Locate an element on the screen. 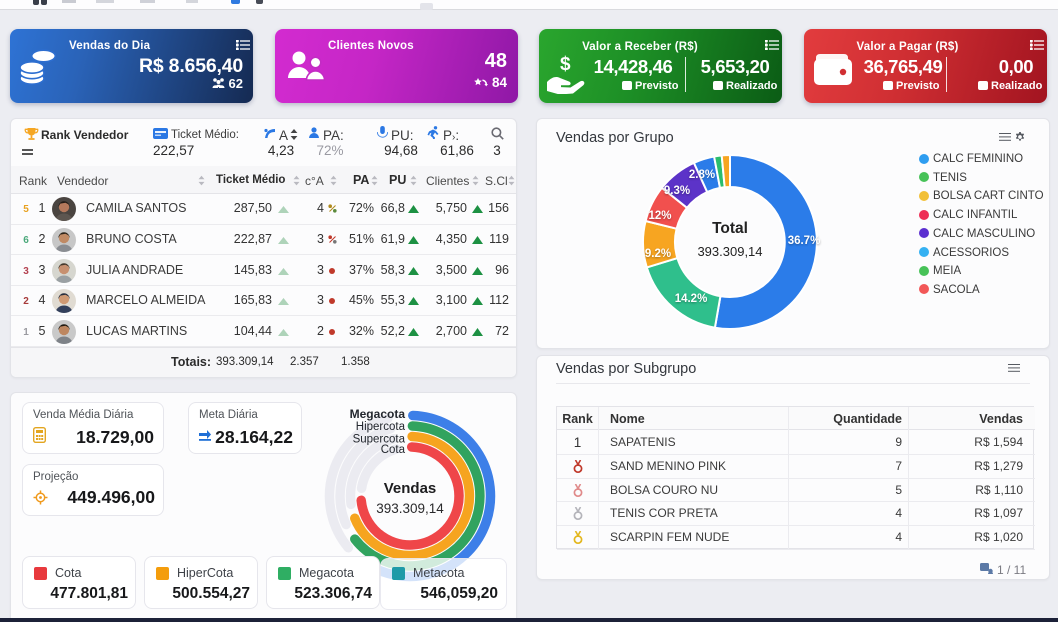  svg-text: Megacota is located at coordinates (378, 414).